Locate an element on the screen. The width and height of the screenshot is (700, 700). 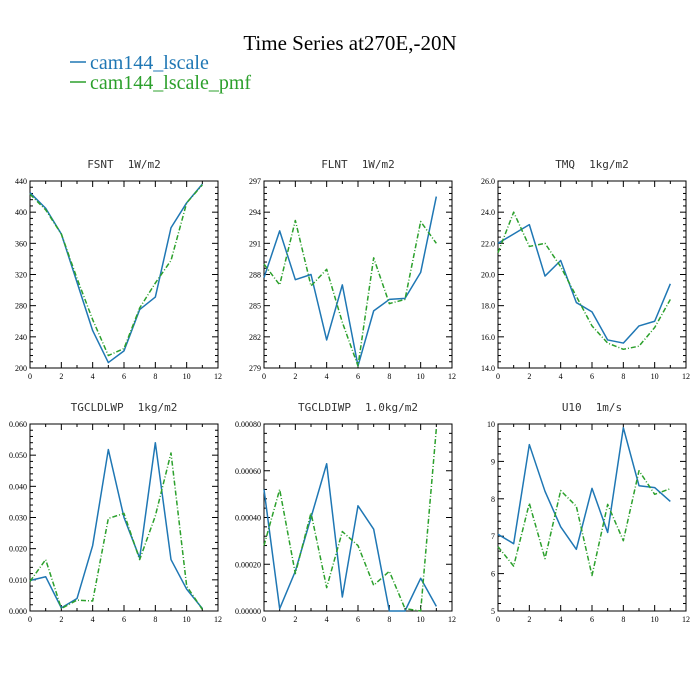
panel-title-tgcldiwp: TGCLDIWP 1.0kg/m2 is located at coordinates (358, 407).